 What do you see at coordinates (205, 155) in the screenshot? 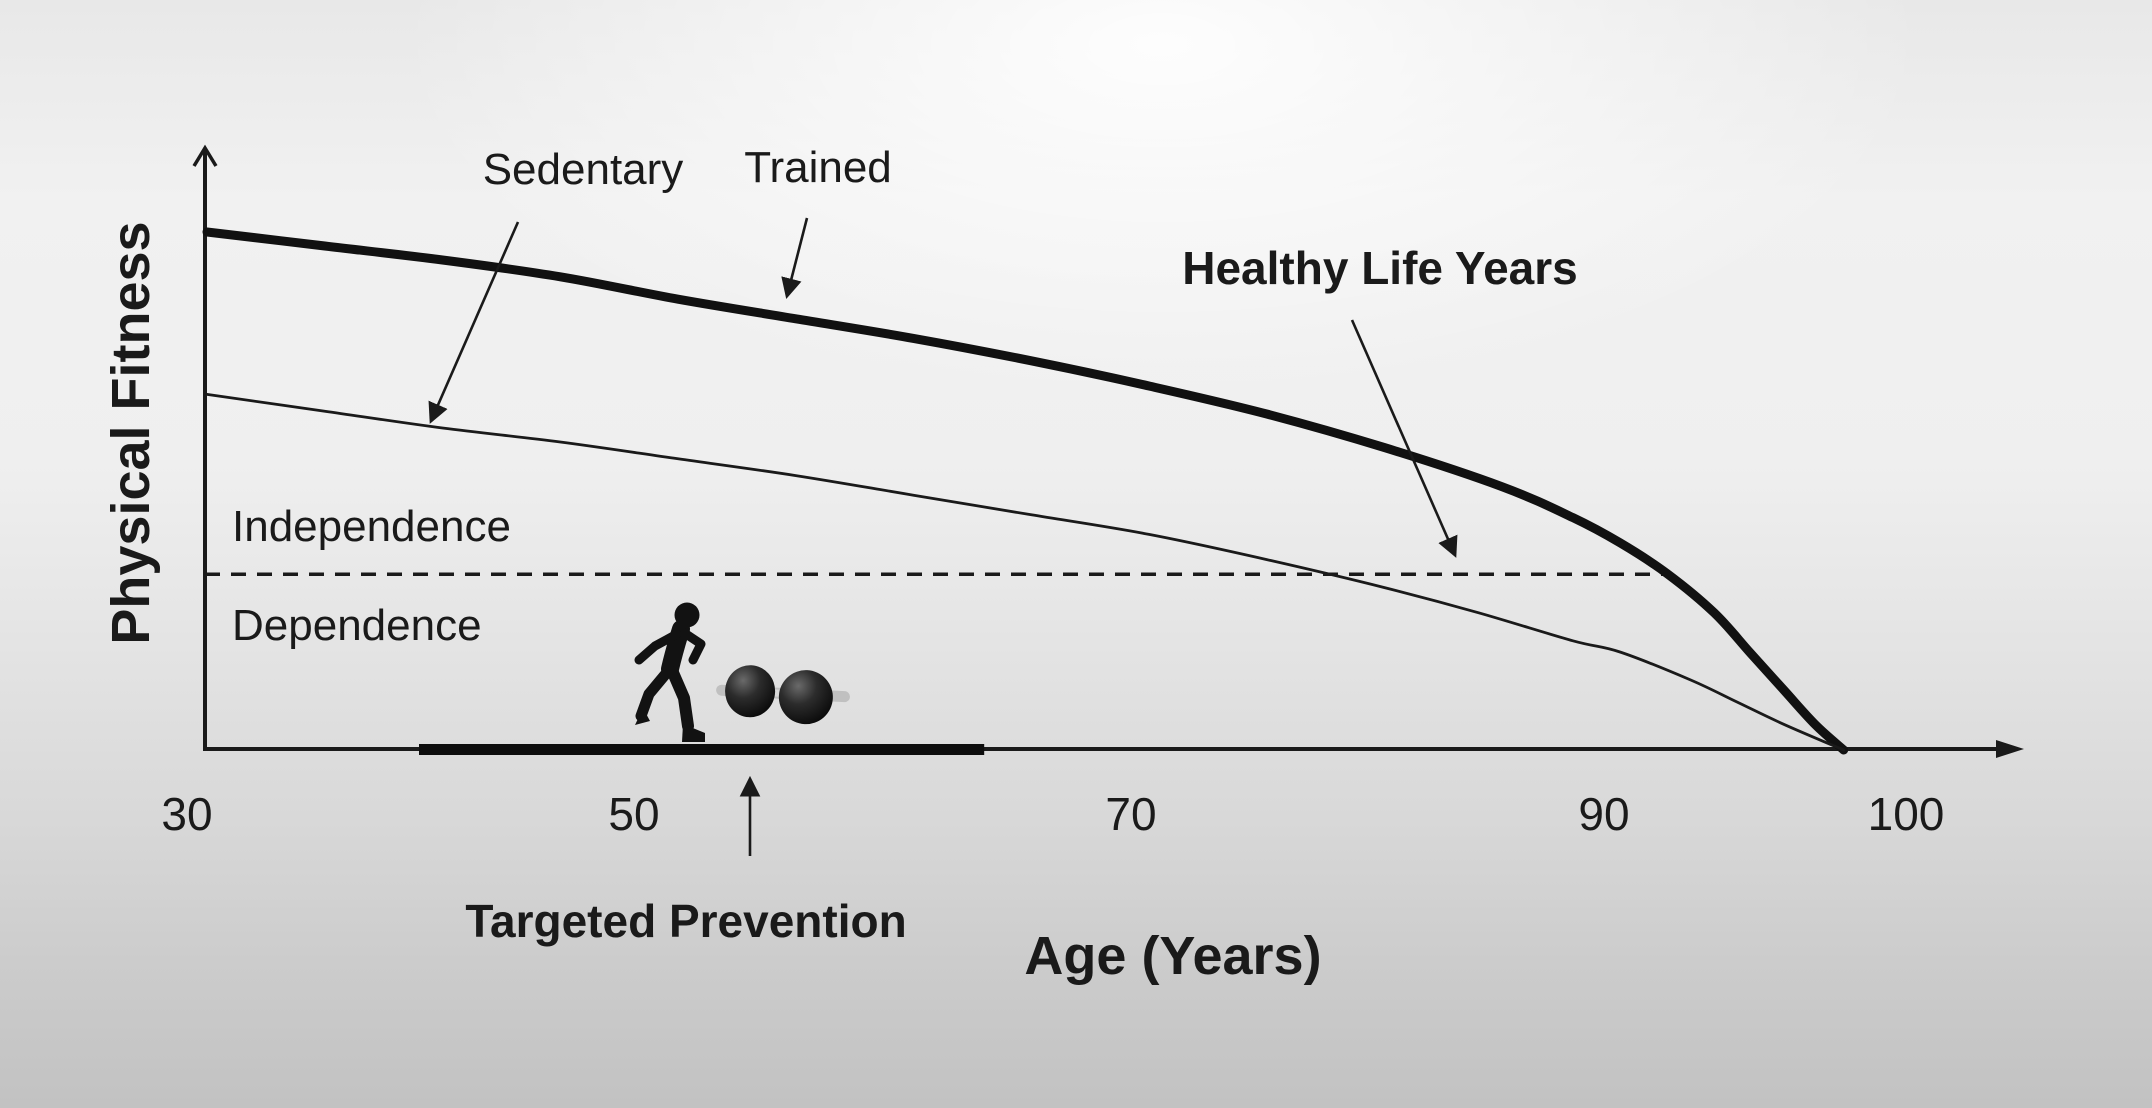
I see `y-axis-arrowhead-icon` at bounding box center [205, 155].